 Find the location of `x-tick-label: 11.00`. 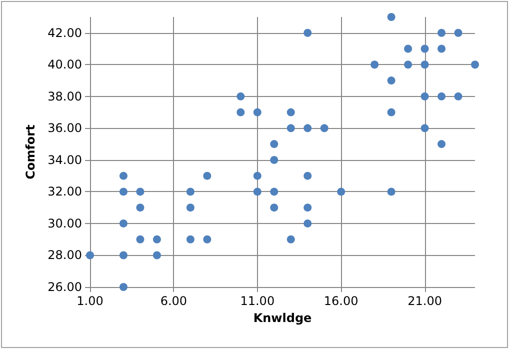

x-tick-label: 11.00 is located at coordinates (257, 301).